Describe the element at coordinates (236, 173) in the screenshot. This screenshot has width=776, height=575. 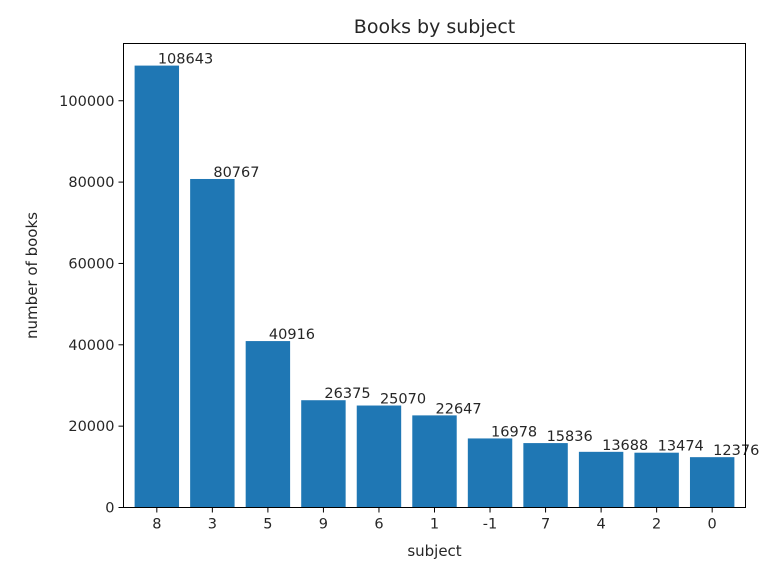
I see `data-label-3: 80767` at that location.